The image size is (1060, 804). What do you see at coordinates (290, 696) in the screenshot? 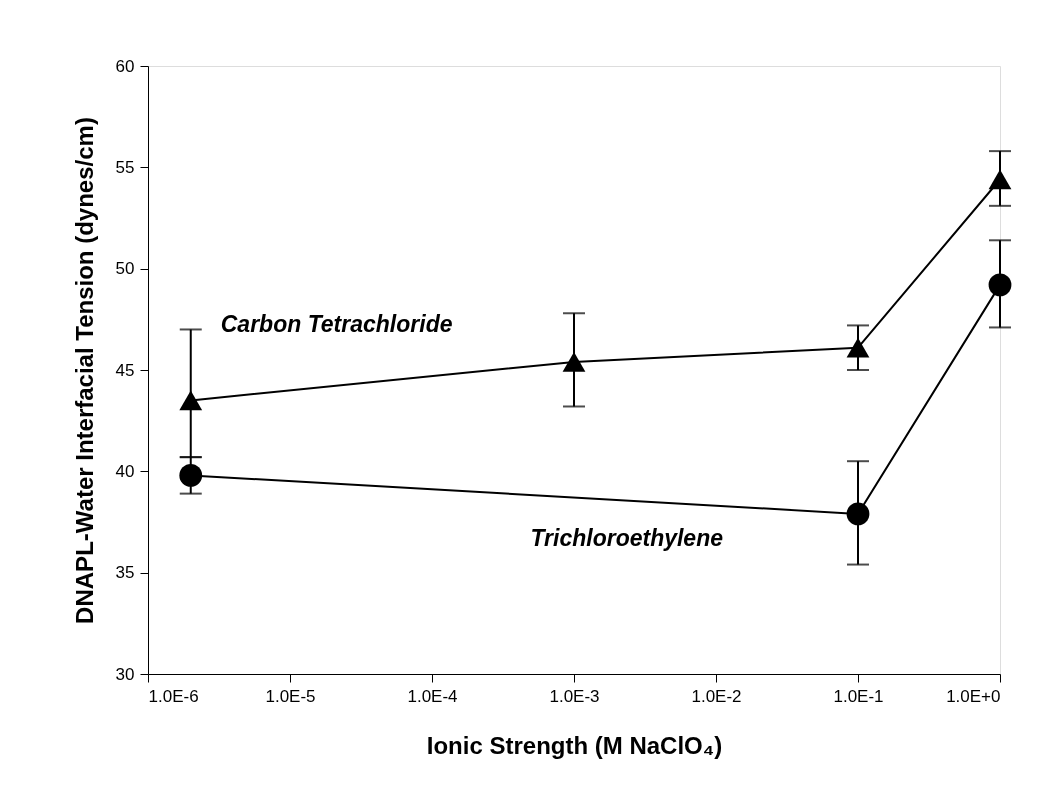
I see `x-tick-label: 1.0E-5` at bounding box center [290, 696].